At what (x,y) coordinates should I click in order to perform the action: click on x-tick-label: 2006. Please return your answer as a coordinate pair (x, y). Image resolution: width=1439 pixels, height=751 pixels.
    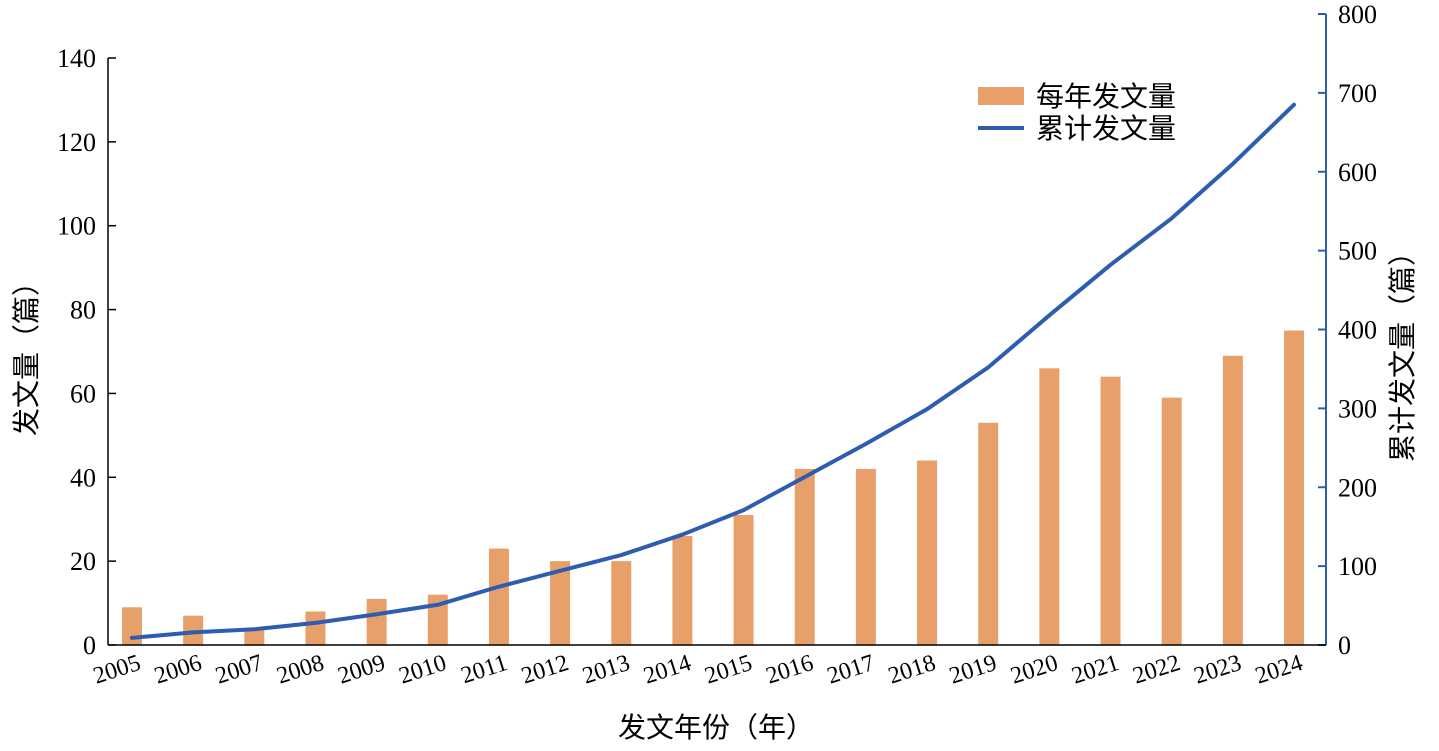
    Looking at the image, I should click on (178, 670).